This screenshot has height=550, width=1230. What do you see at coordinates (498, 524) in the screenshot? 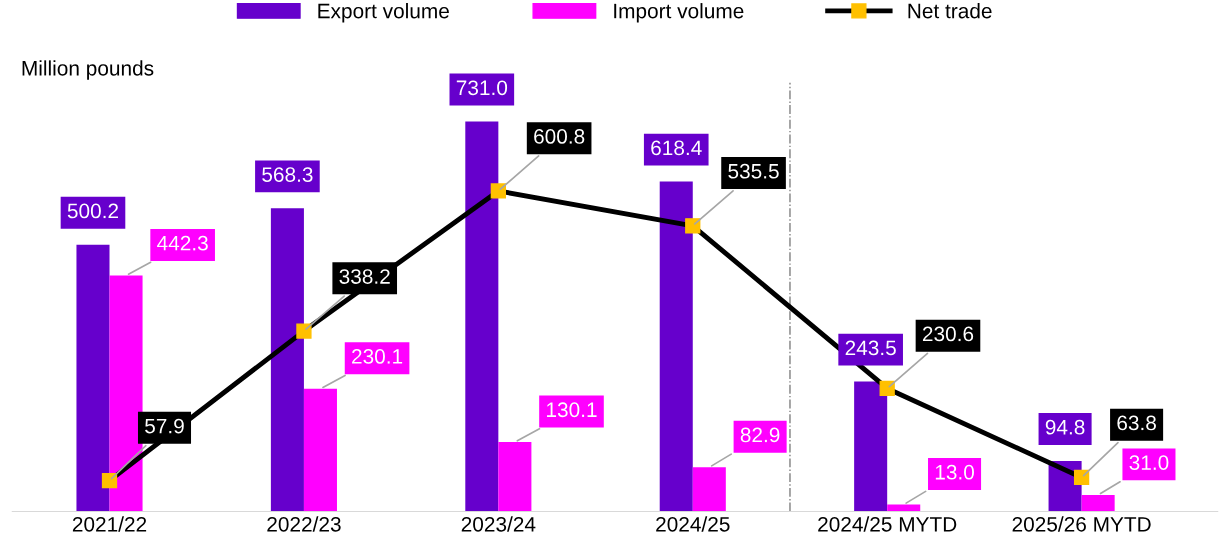
I see `x-tick-label: 2023/24` at bounding box center [498, 524].